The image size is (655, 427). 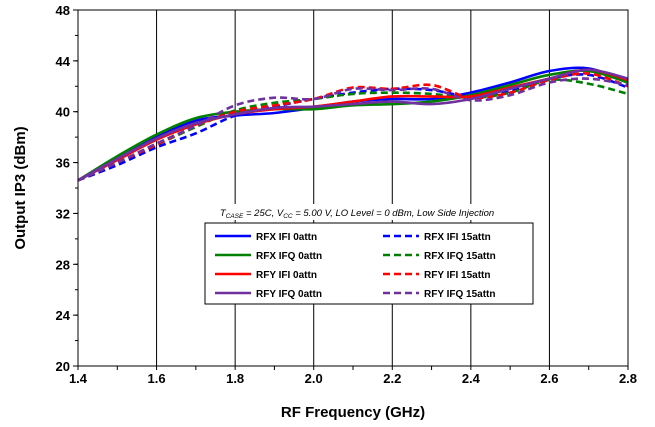 I want to click on x-tick-label: 2.4, so click(x=471, y=378).